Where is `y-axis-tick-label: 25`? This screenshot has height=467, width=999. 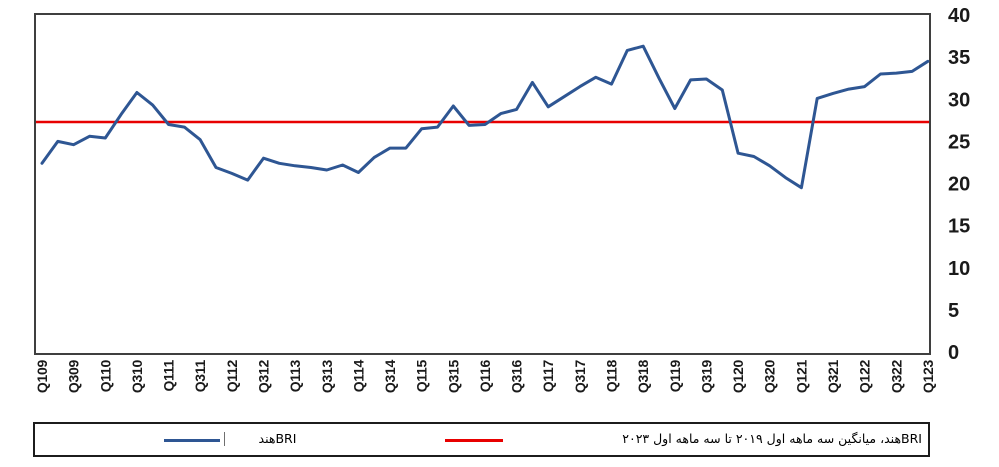
y-axis-tick-label: 25 is located at coordinates (959, 142).